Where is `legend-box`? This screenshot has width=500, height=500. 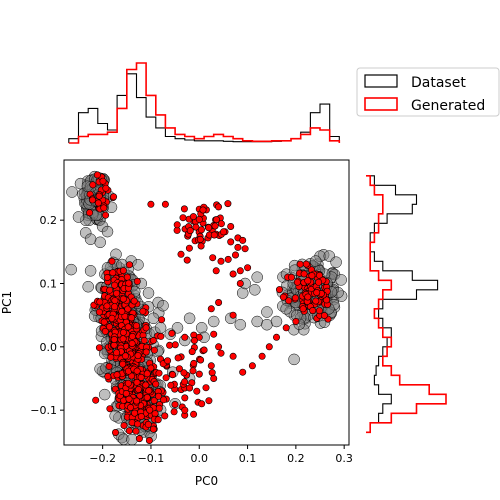 legend-box is located at coordinates (428, 92).